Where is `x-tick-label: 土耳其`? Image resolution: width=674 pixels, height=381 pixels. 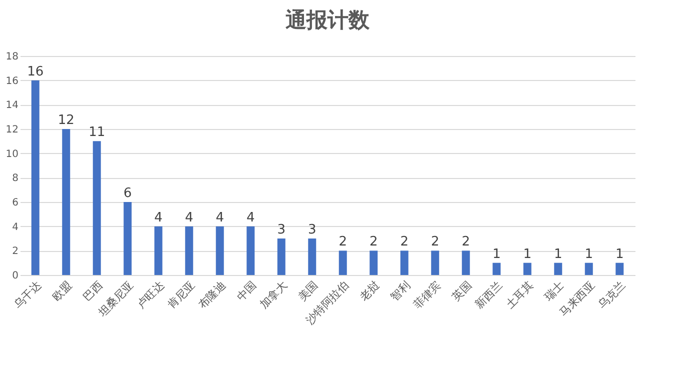 x-tick-label: 土耳其 is located at coordinates (519, 295).